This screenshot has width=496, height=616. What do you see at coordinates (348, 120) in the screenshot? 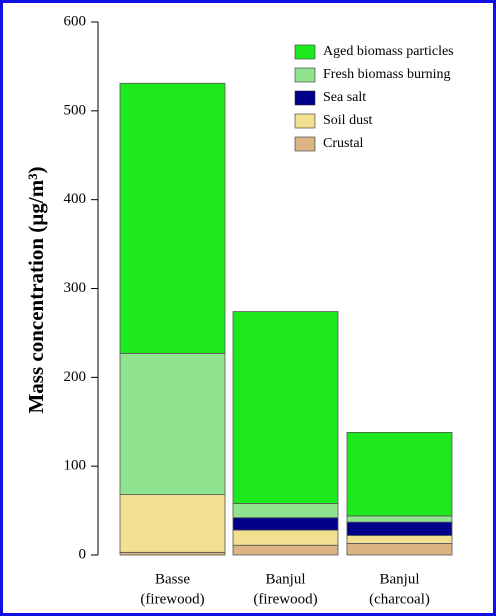
I see `legend-label: Soil dust` at bounding box center [348, 120].